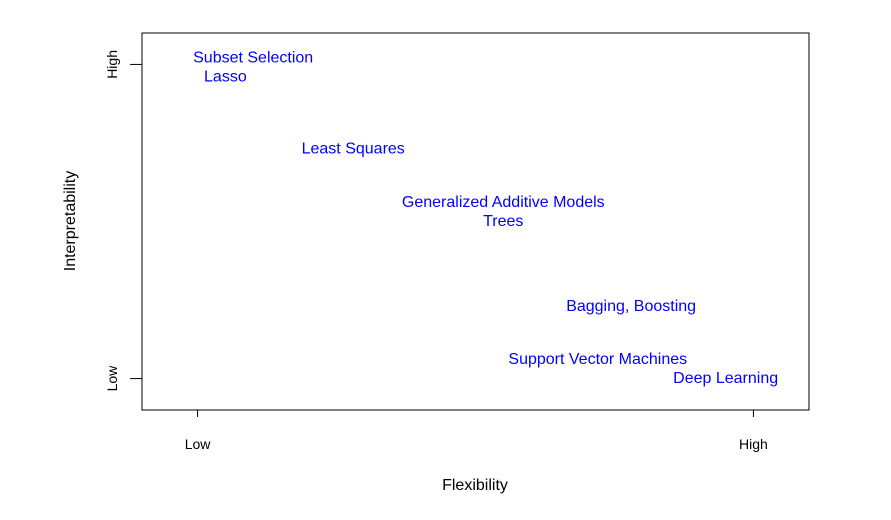 Image resolution: width=891 pixels, height=520 pixels. I want to click on method-label: Lasso, so click(225, 76).